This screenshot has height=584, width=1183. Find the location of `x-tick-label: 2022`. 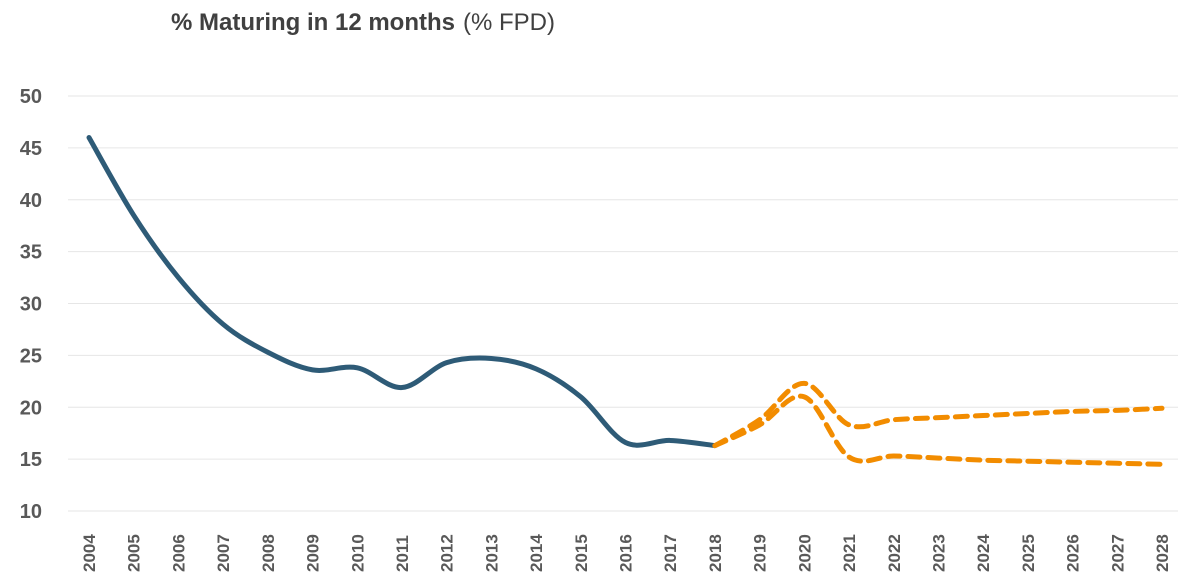

x-tick-label: 2022 is located at coordinates (894, 553).